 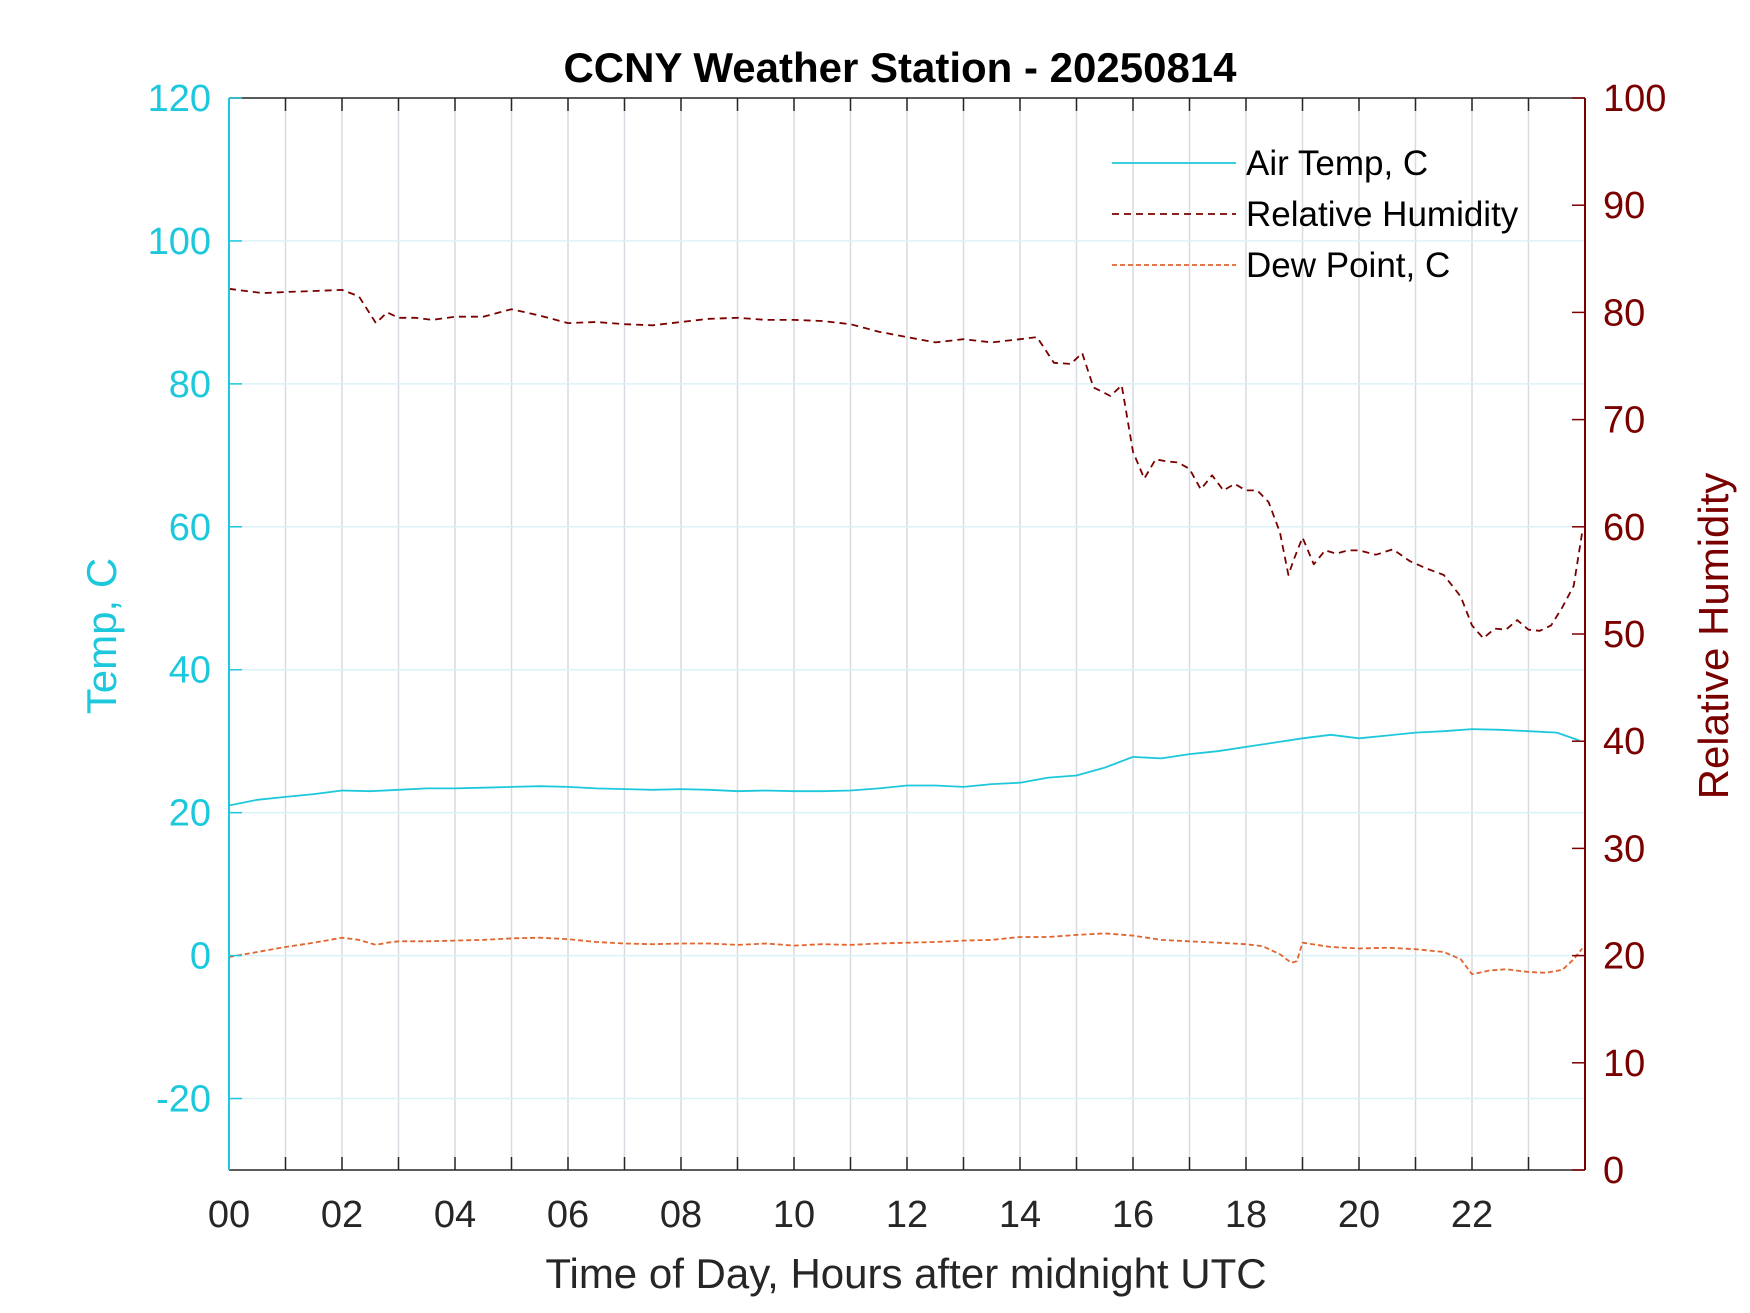 What do you see at coordinates (900, 67) in the screenshot?
I see `chart-title: CCNY Weather Station - 20250814` at bounding box center [900, 67].